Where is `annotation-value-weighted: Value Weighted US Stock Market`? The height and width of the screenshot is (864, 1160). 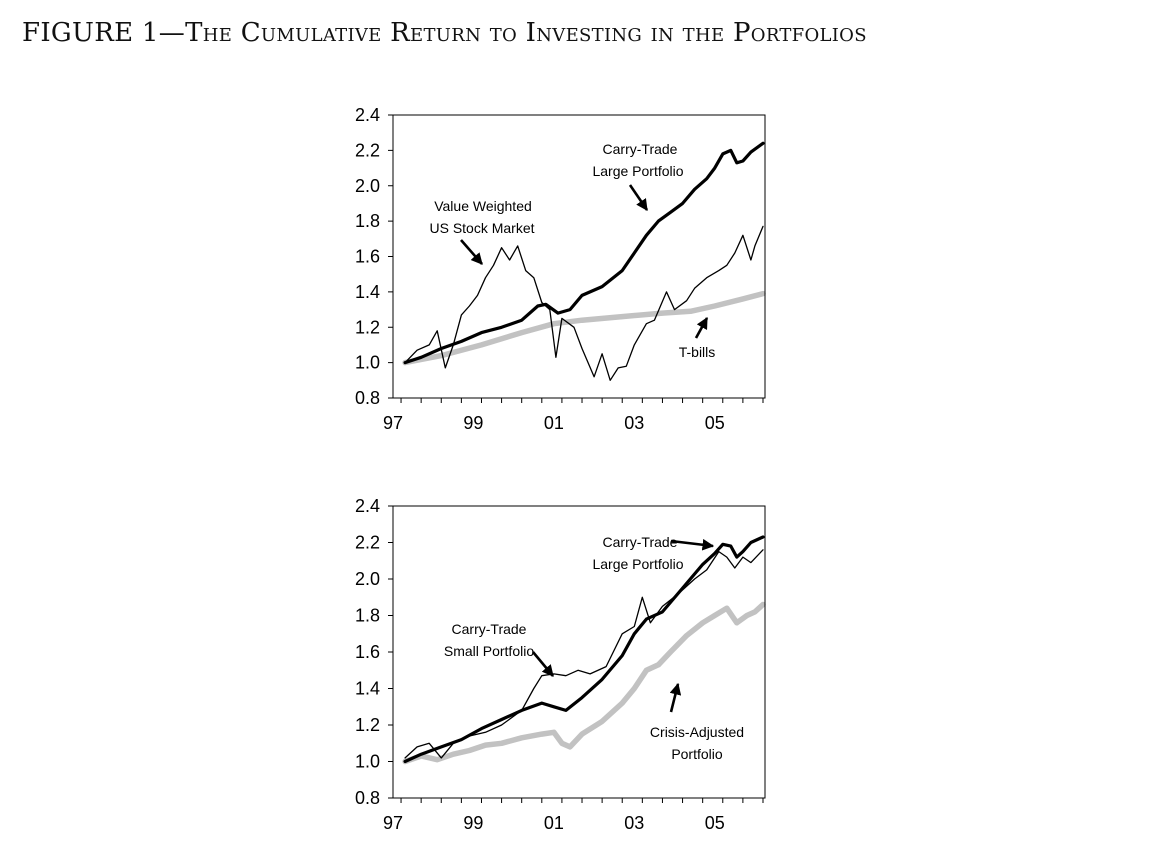
annotation-value-weighted: Value Weighted US Stock Market is located at coordinates (481, 217).